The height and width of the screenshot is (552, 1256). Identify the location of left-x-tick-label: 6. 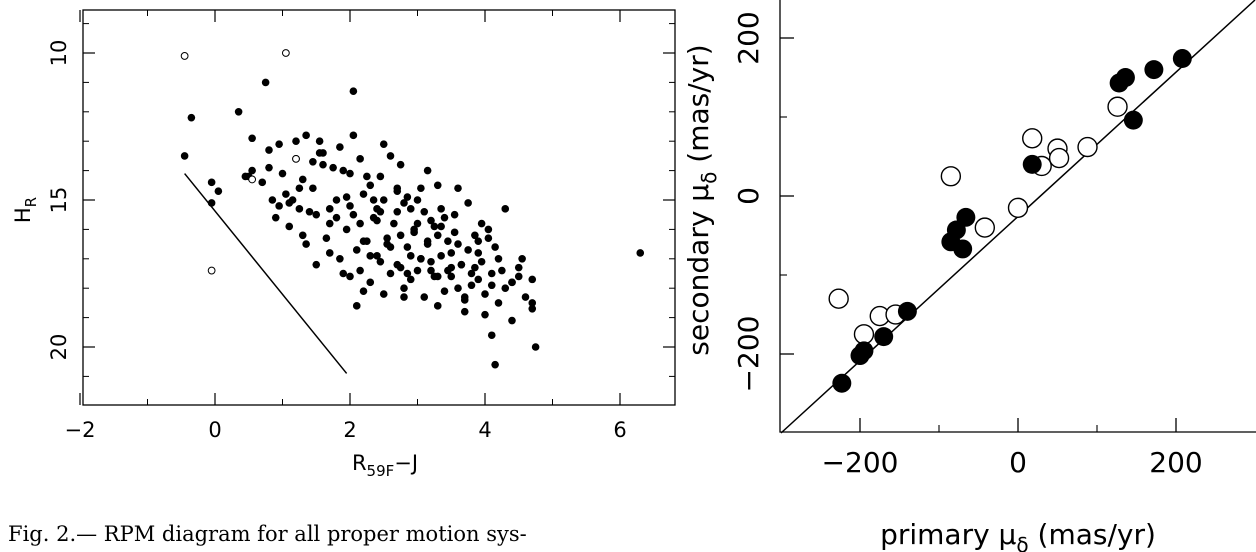
(619, 430).